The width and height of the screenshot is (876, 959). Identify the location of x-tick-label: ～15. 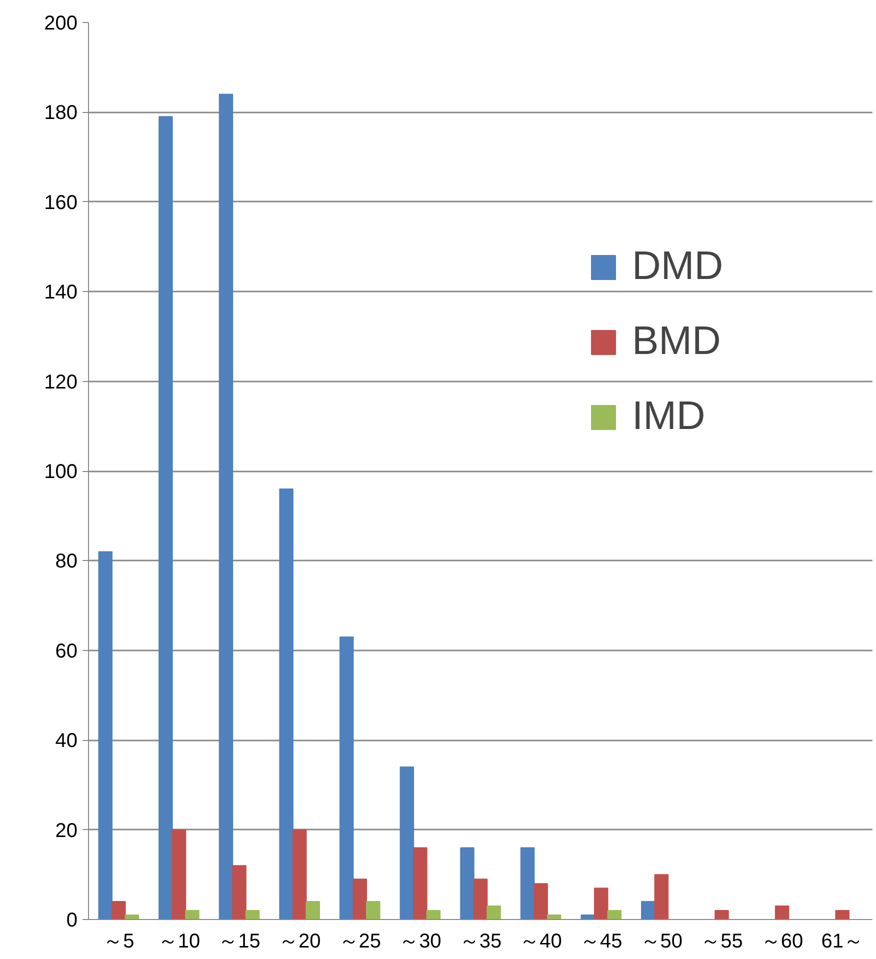
(239, 941).